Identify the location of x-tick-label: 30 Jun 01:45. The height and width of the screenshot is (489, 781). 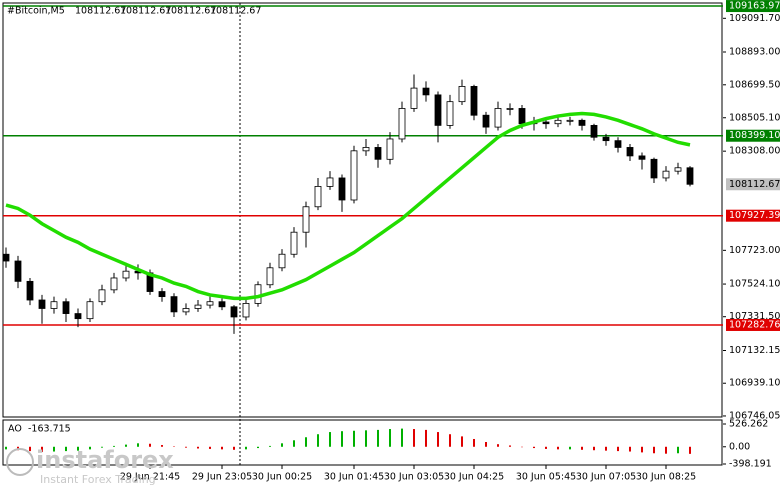
(354, 477).